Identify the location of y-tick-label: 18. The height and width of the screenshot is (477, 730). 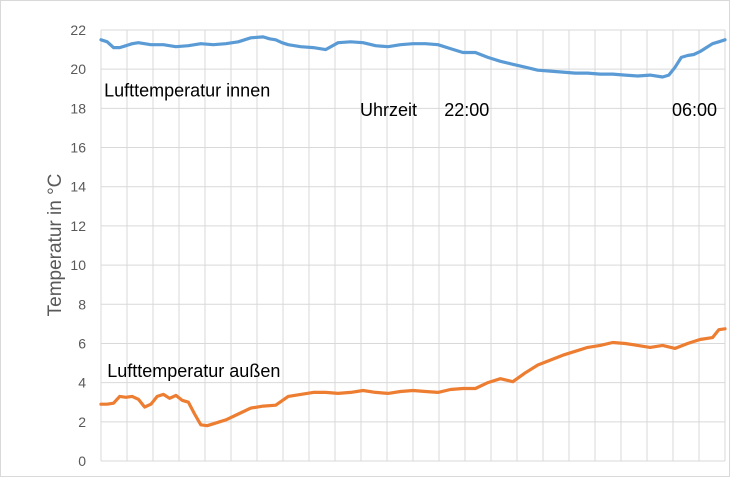
(78, 108).